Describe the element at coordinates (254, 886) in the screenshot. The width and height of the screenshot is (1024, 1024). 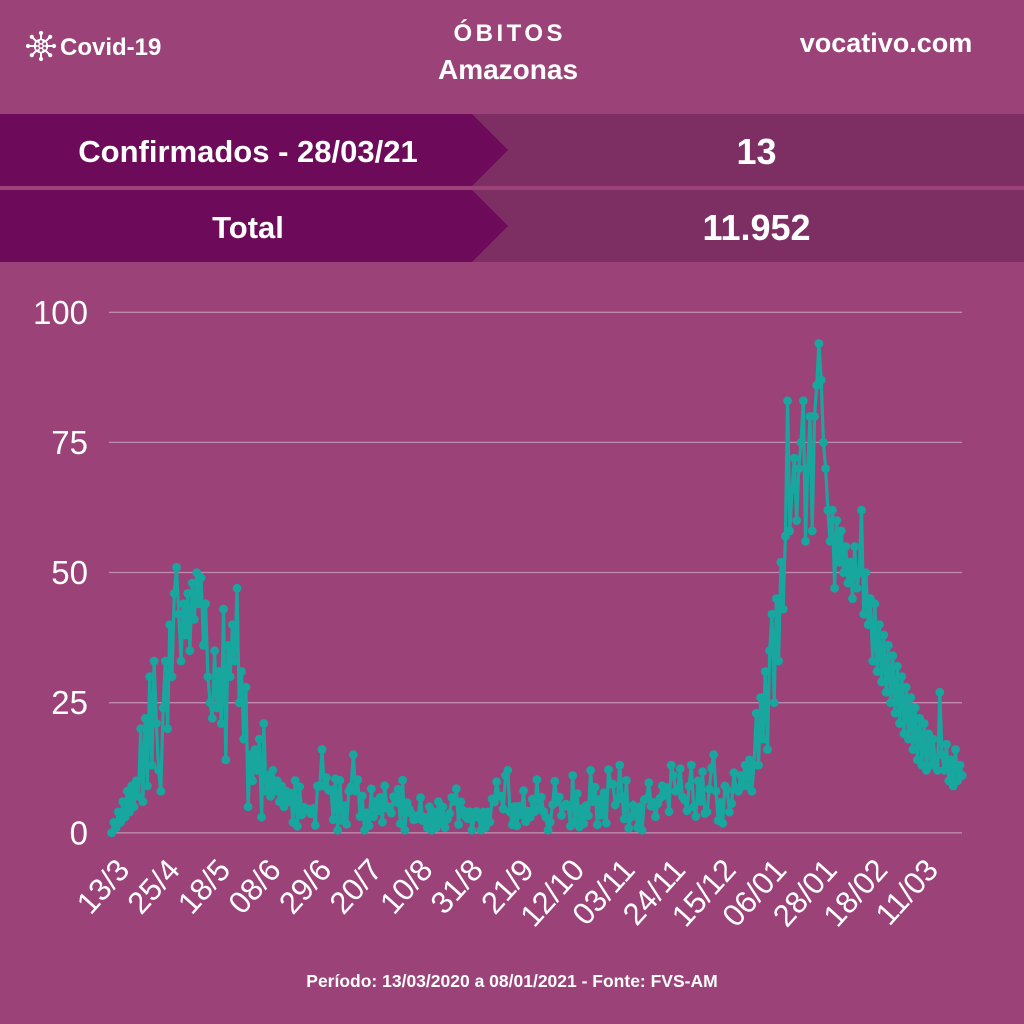
I see `svg-text: 08/6` at that location.